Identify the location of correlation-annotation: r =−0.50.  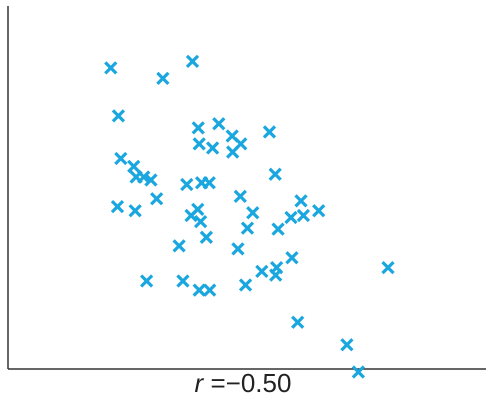
(243, 383).